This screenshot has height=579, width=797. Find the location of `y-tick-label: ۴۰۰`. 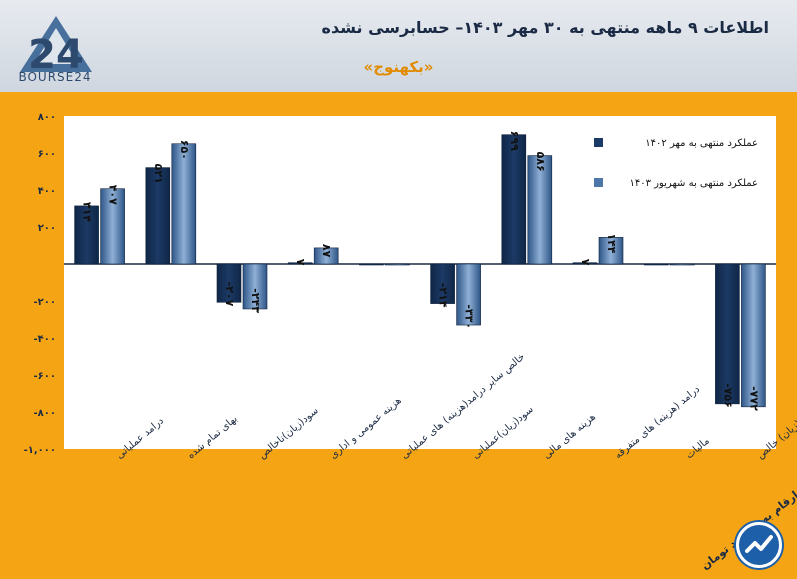

y-tick-label: ۴۰۰ is located at coordinates (47, 191).